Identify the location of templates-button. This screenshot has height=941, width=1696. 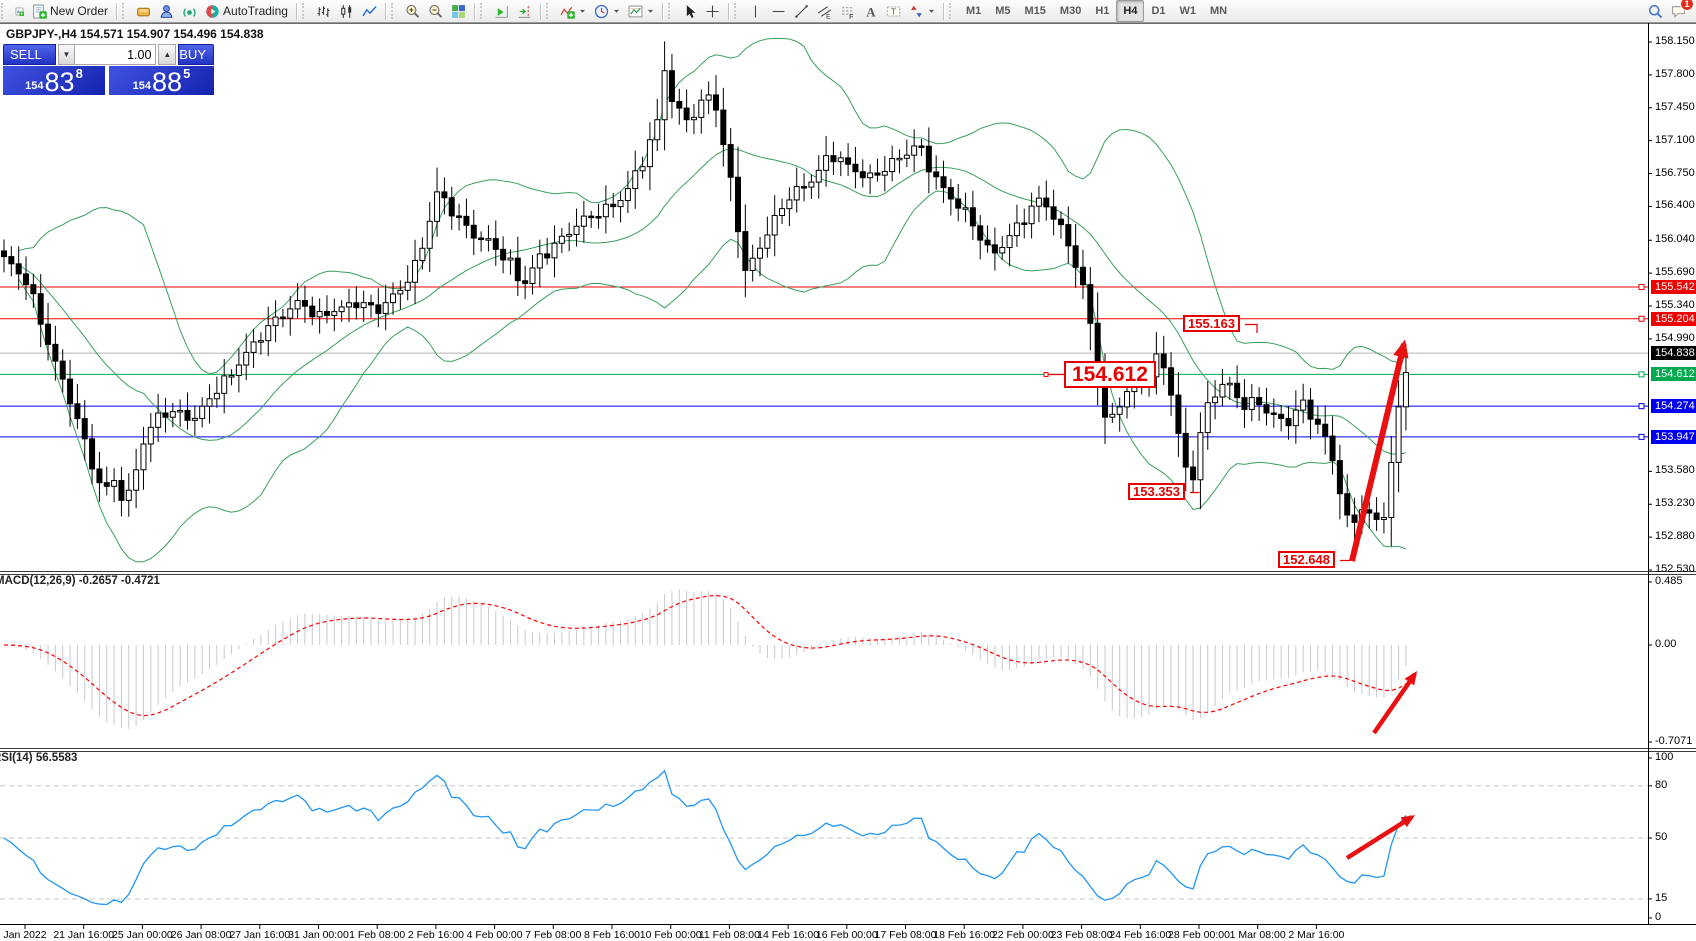
(641, 11).